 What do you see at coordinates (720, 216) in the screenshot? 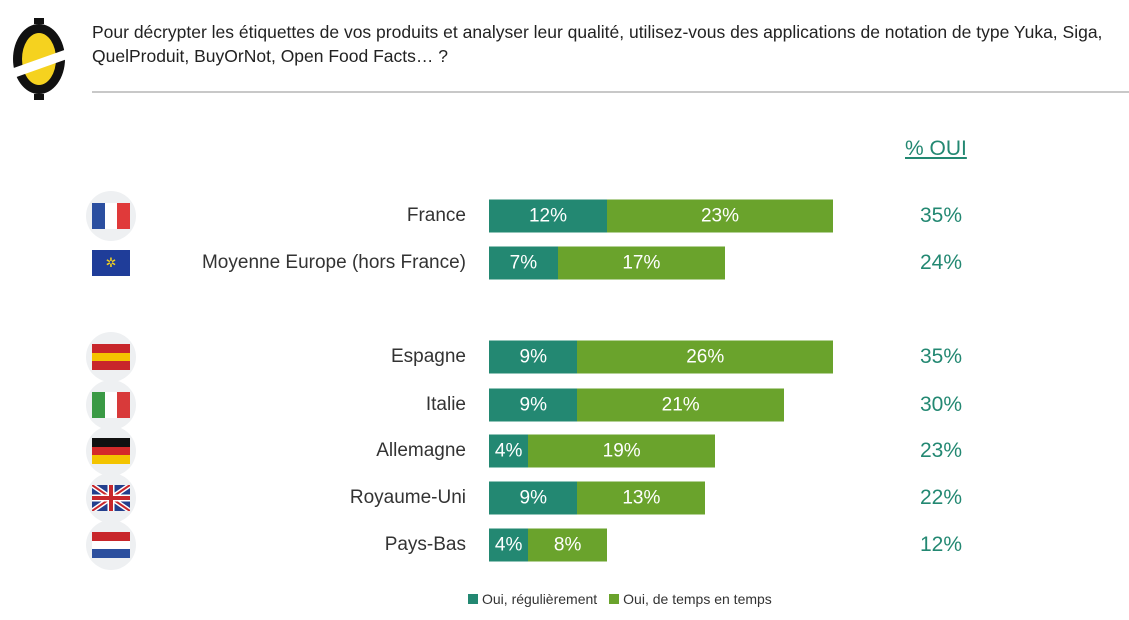
I see `bar-sometimes: 23%` at bounding box center [720, 216].